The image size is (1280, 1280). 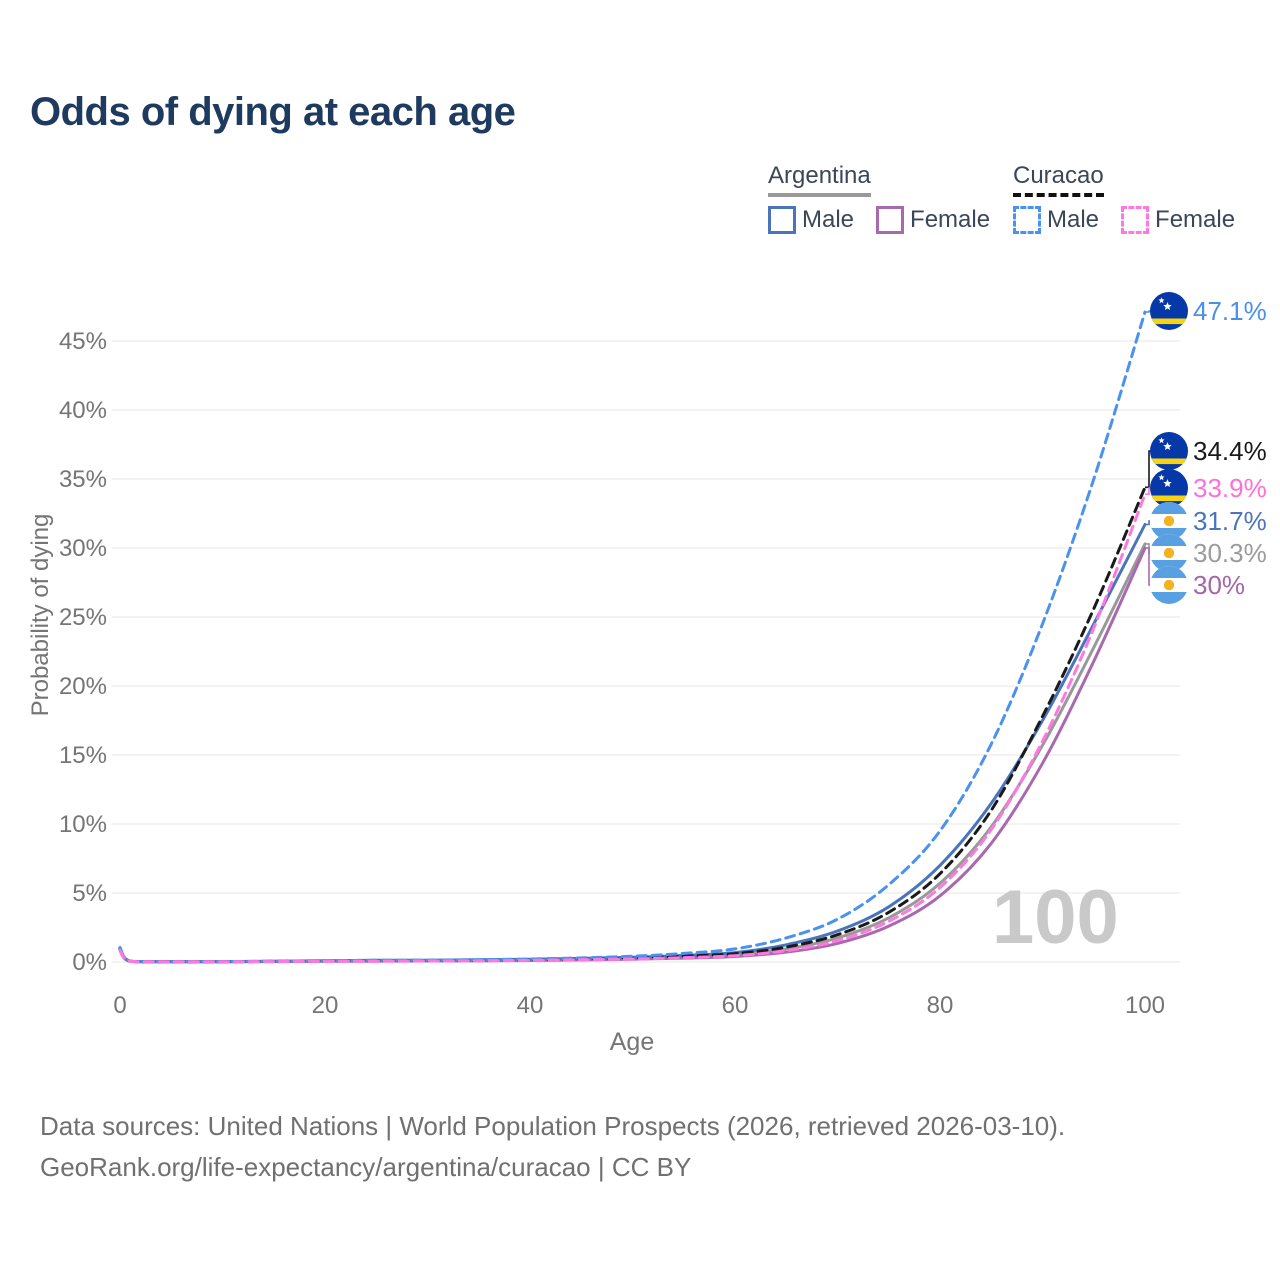 I want to click on x-tick-label: 60, so click(x=735, y=1005).